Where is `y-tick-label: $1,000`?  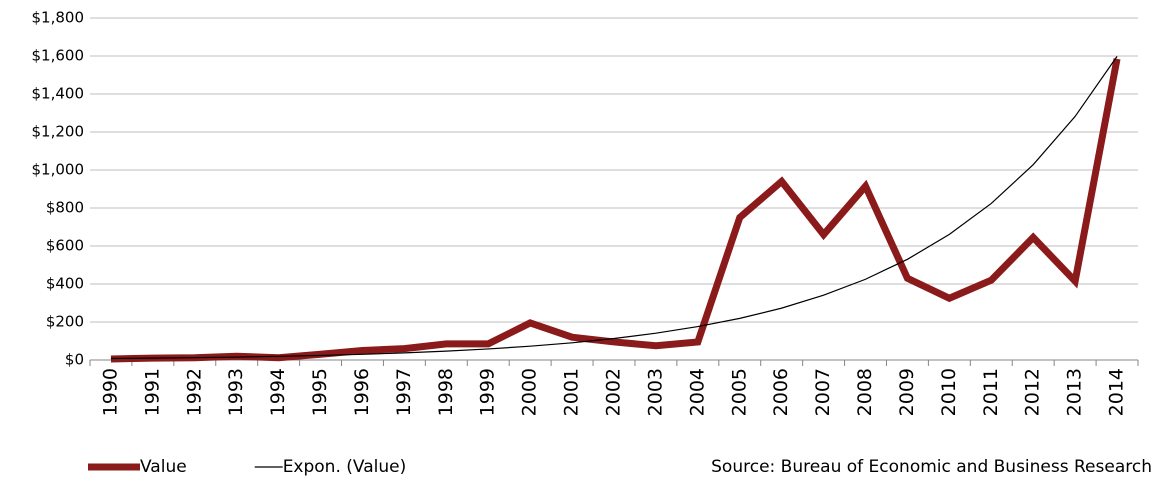 y-tick-label: $1,000 is located at coordinates (58, 170).